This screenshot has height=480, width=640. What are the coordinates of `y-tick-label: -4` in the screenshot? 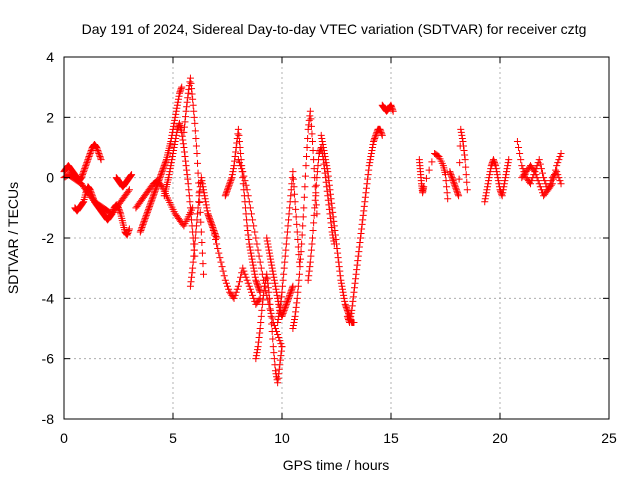 It's located at (48, 298).